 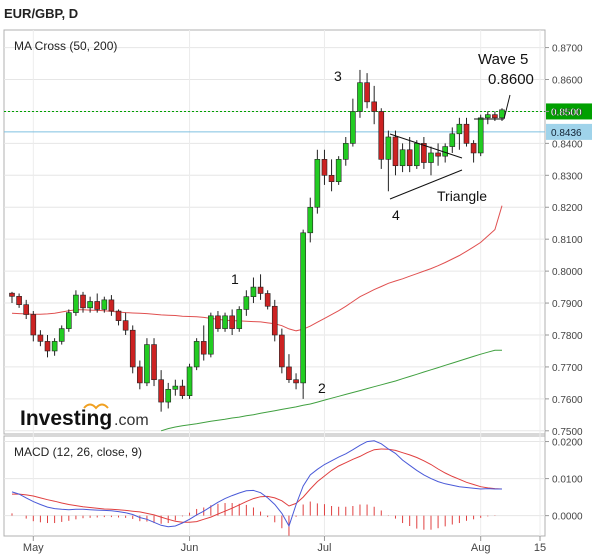 What do you see at coordinates (567, 368) in the screenshot?
I see `y-tick-label: 0.7700` at bounding box center [567, 368].